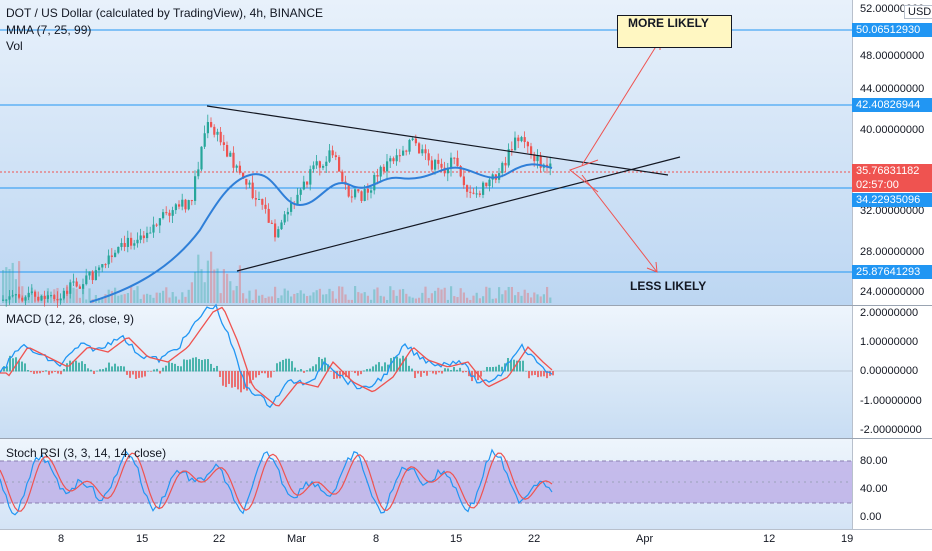 The height and width of the screenshot is (551, 932). Describe the element at coordinates (892, 264) in the screenshot. I see `price-axis` at that location.